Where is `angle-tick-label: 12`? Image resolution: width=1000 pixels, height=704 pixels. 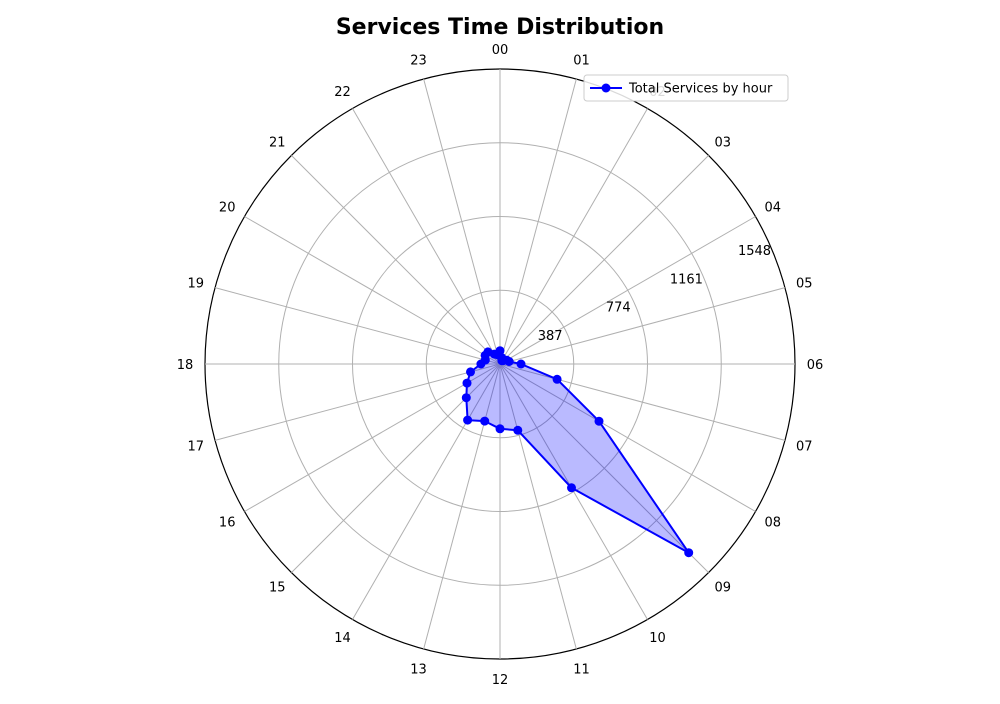 angle-tick-label: 12 is located at coordinates (500, 680).